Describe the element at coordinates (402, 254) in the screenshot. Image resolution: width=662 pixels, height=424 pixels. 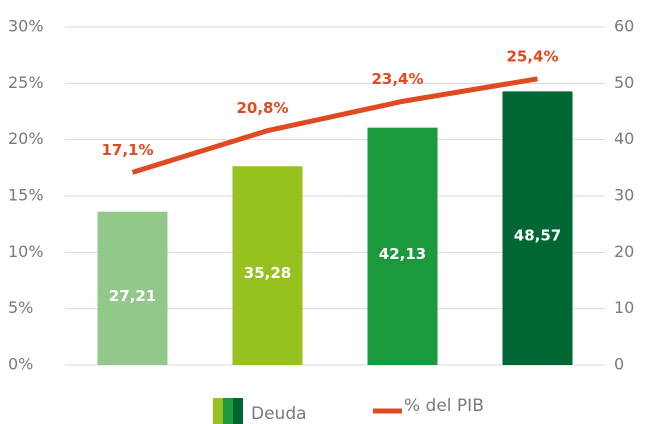
I see `bar-value-label: 42,13` at that location.